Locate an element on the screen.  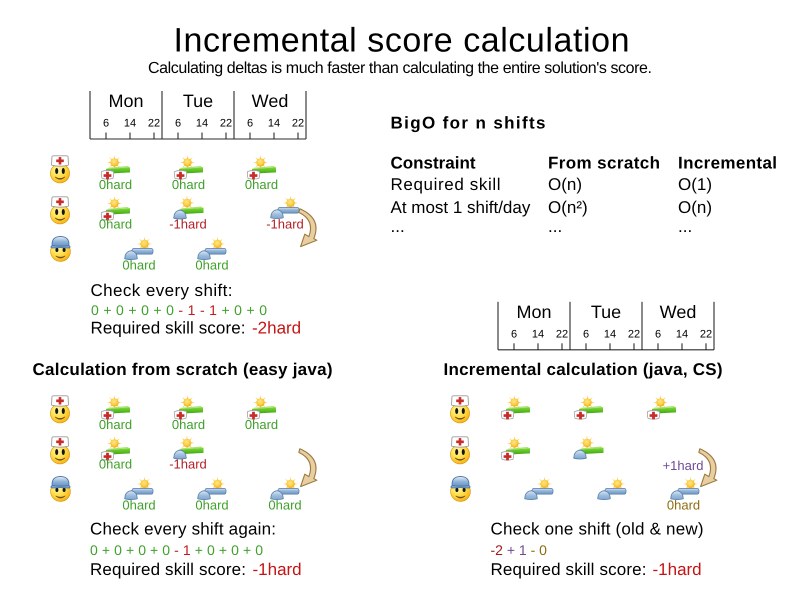
svg-text: -2 + 1 - 0 is located at coordinates (519, 550).